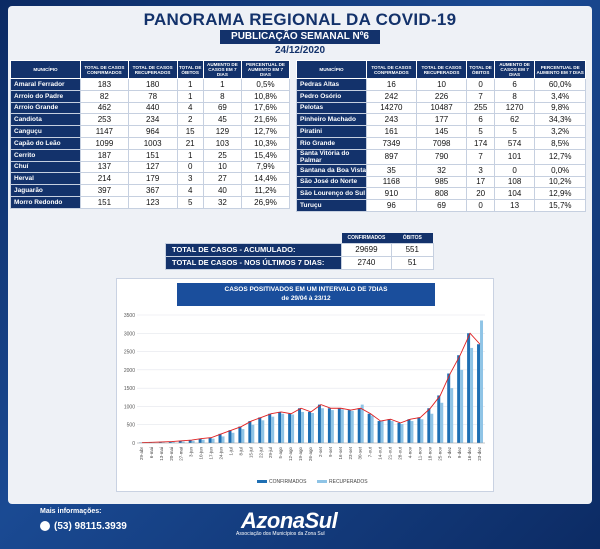 The image size is (600, 549). Describe the element at coordinates (161, 454) in the screenshot. I see `x-tick-label: 13-mai` at that location.